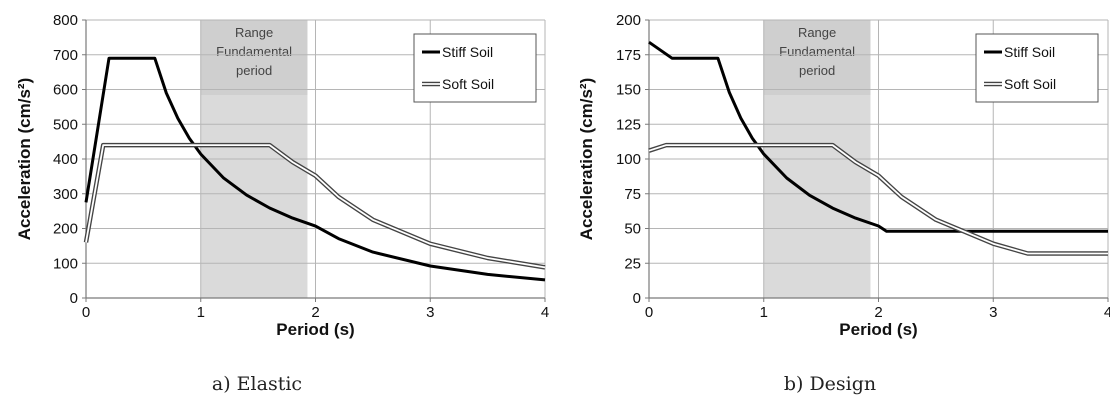 The height and width of the screenshot is (406, 1110). What do you see at coordinates (632, 194) in the screenshot?
I see `y-tick-label: 75` at bounding box center [632, 194].